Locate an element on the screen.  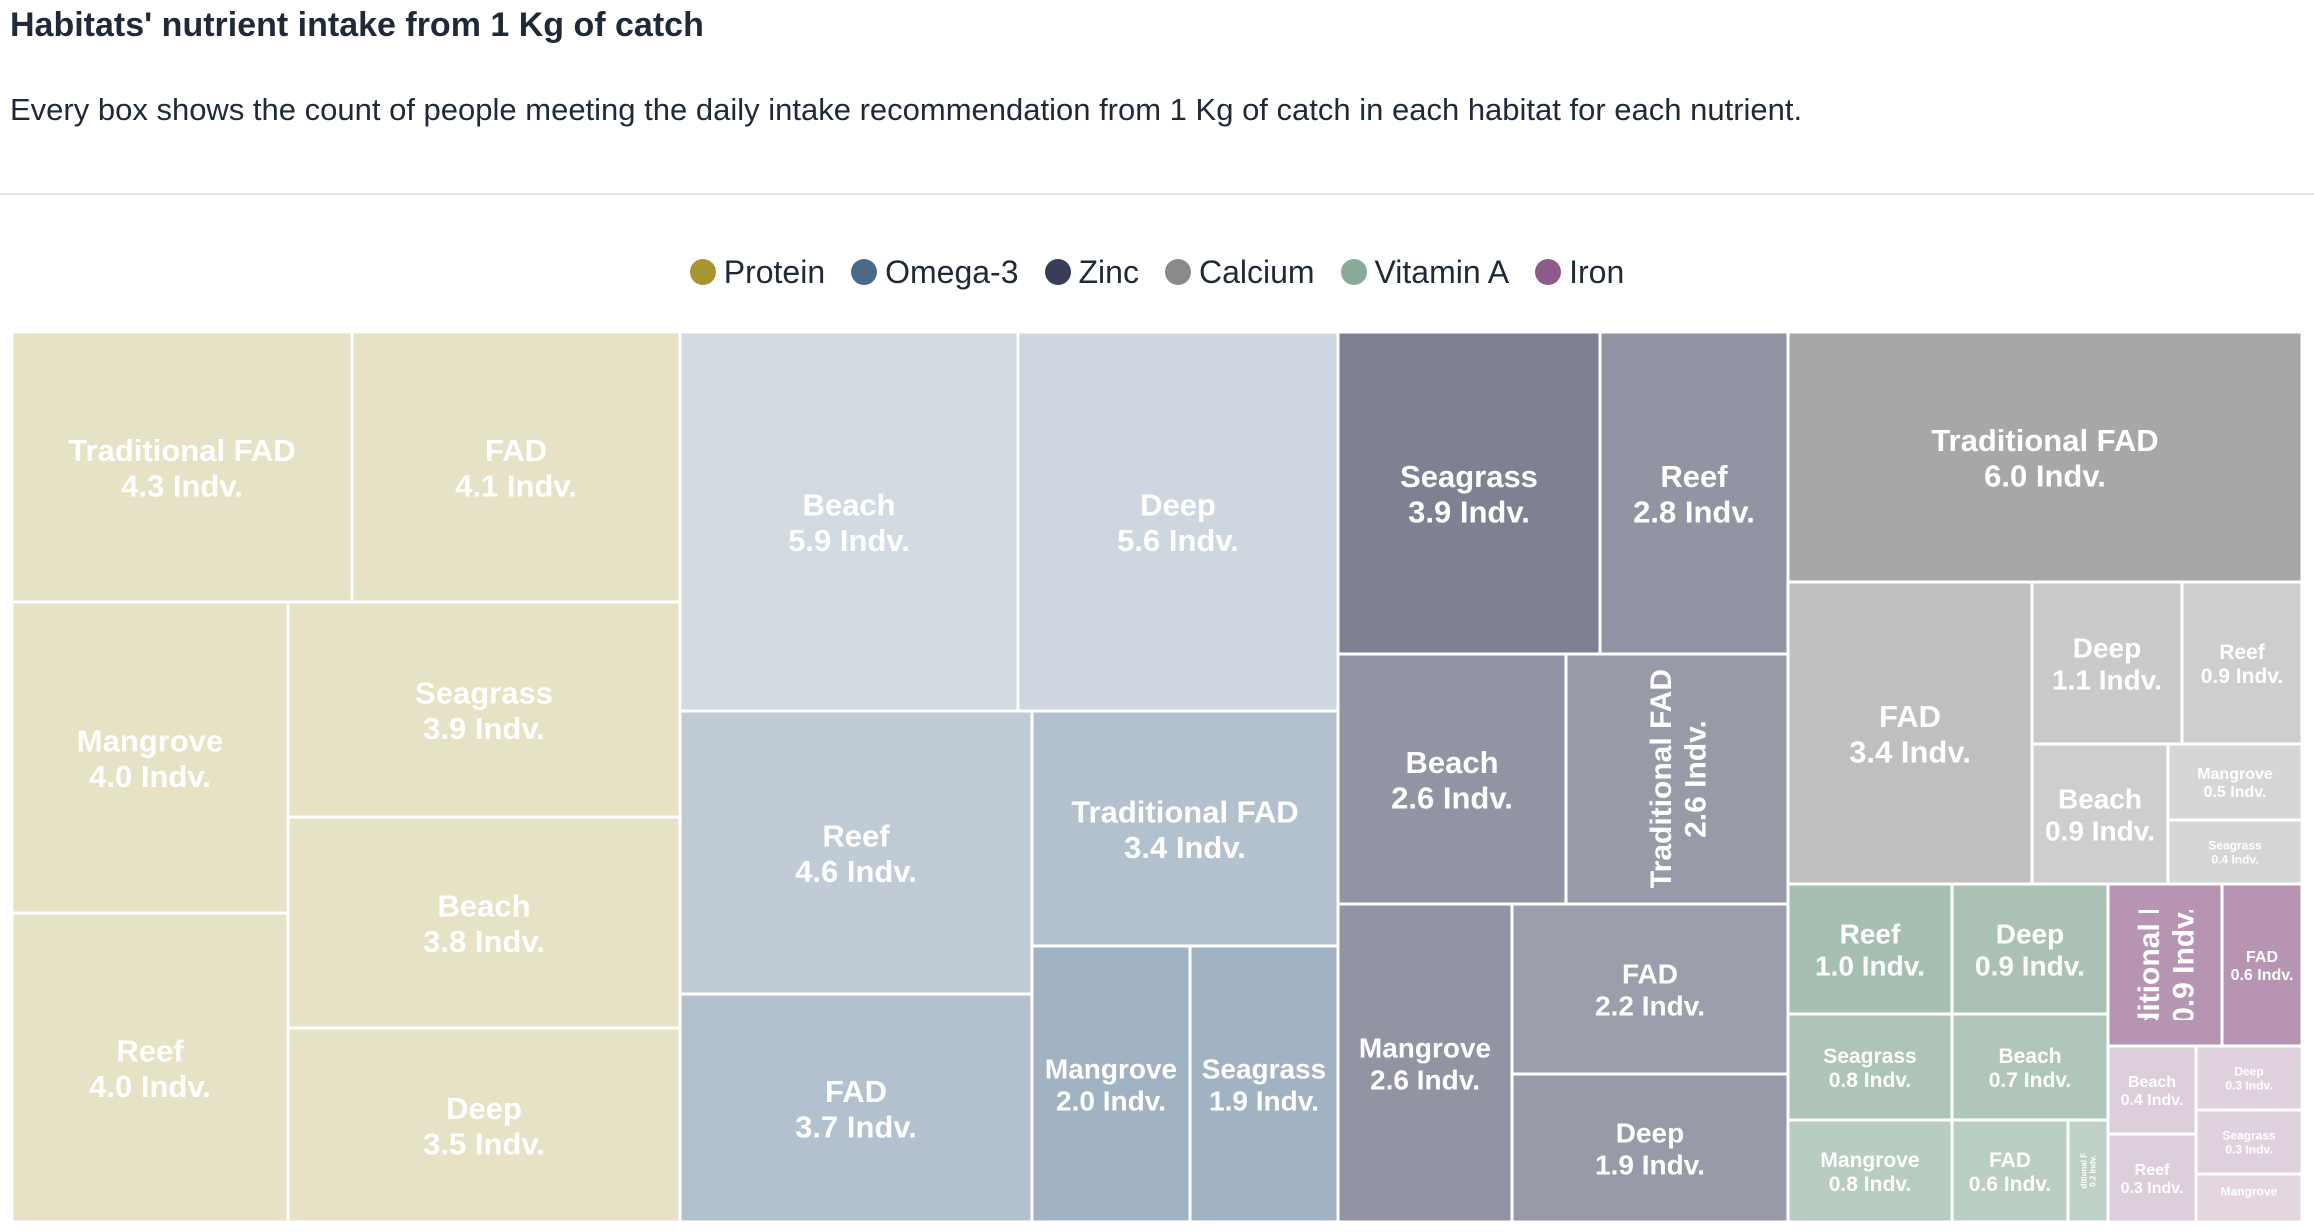
treemap-cell-zinc-traditional-fad: Traditional FAD 2.6 Indv. is located at coordinates (1677, 779).